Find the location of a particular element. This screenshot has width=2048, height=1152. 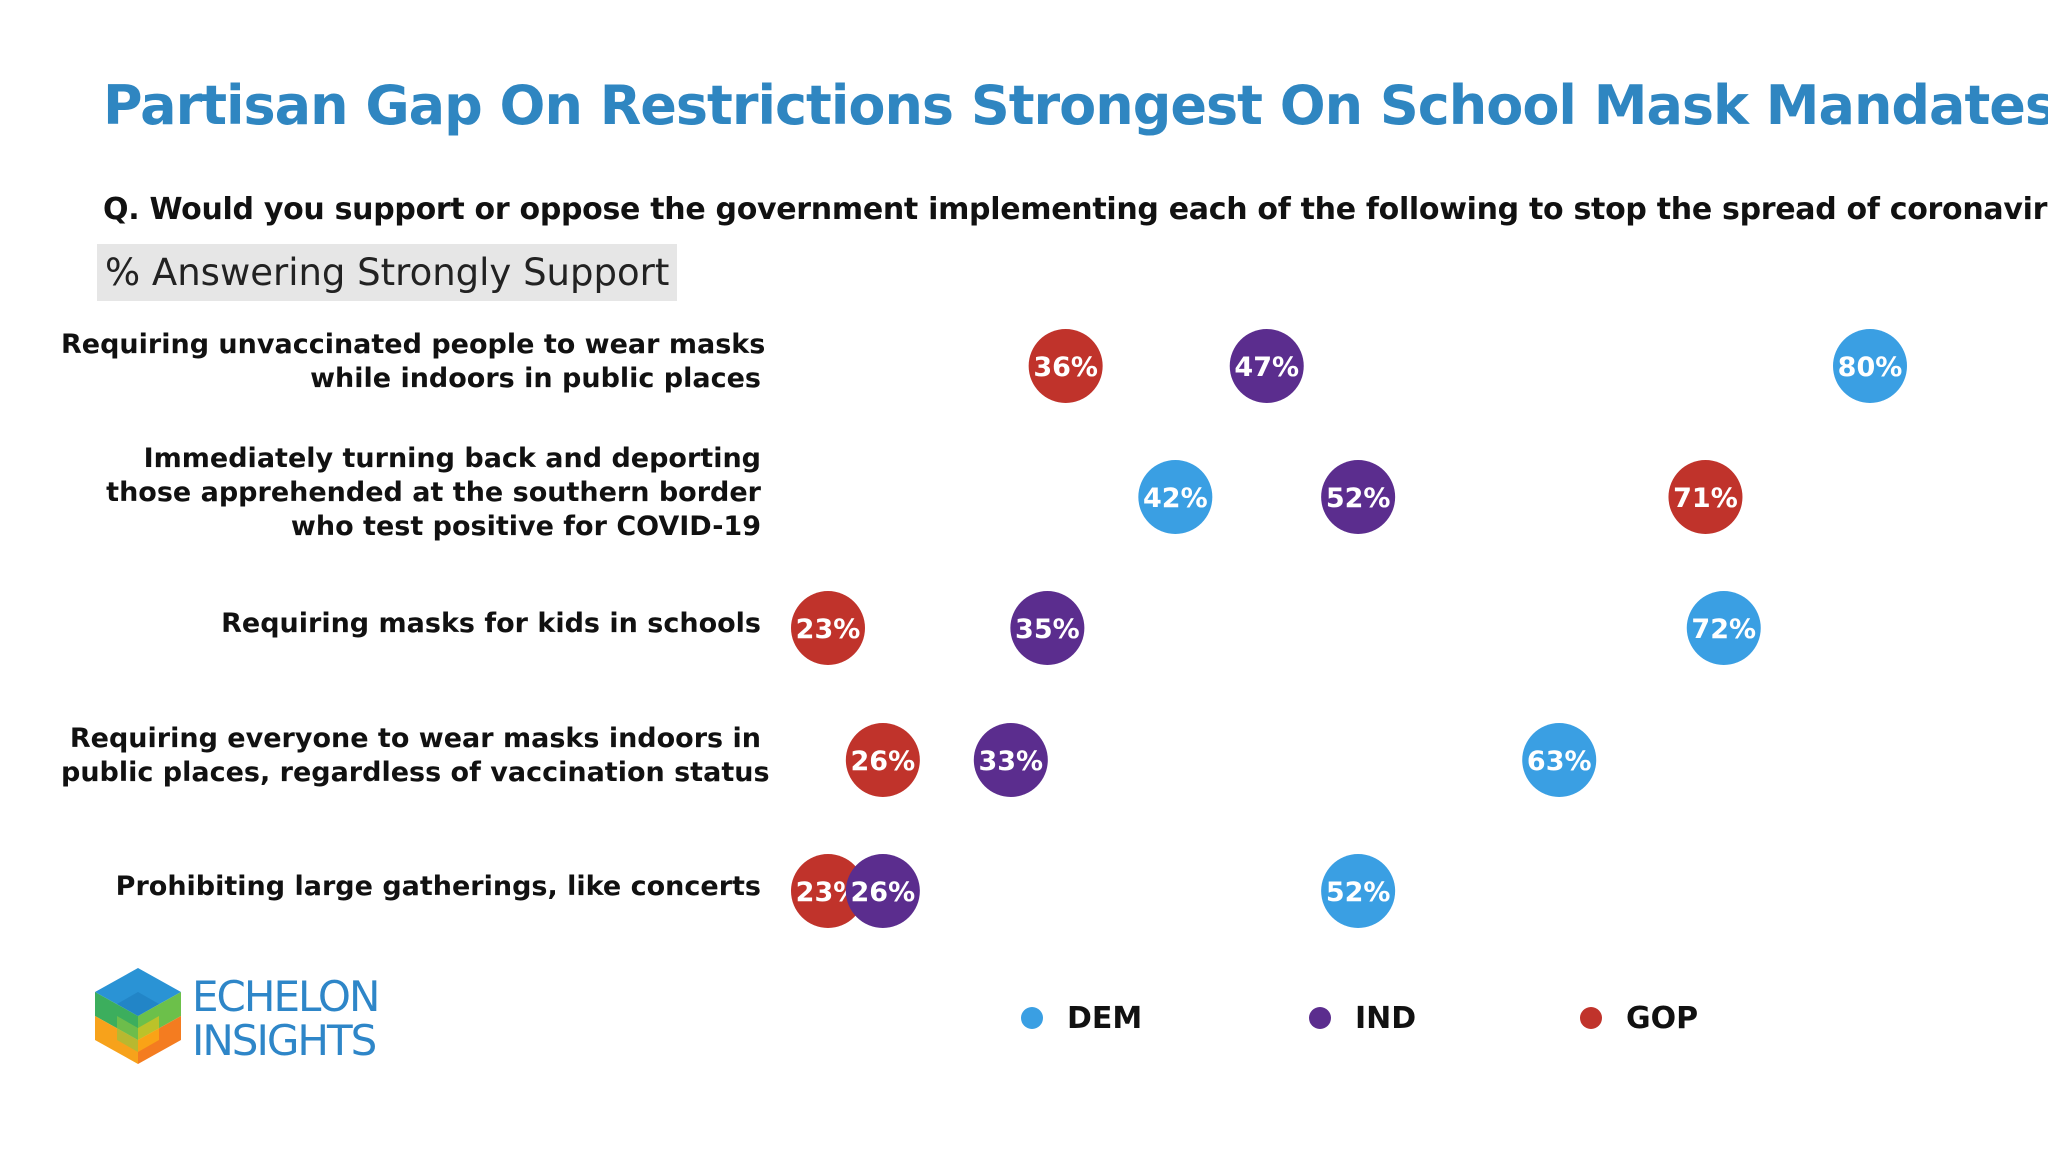

dot-ind: 35% is located at coordinates (1047, 628).